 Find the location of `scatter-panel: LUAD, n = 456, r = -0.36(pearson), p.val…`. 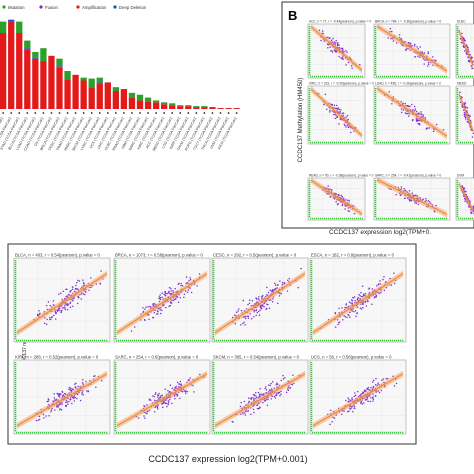

scatter-panel: LUAD, n = 456, r = -0.36(pearson), p.val… is located at coordinates (412, 113).